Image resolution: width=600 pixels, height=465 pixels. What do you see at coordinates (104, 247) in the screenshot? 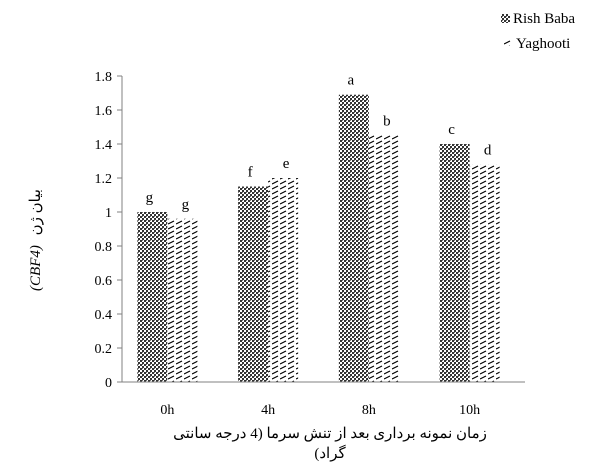
I see `y-tick-label: 0.8` at bounding box center [104, 247].